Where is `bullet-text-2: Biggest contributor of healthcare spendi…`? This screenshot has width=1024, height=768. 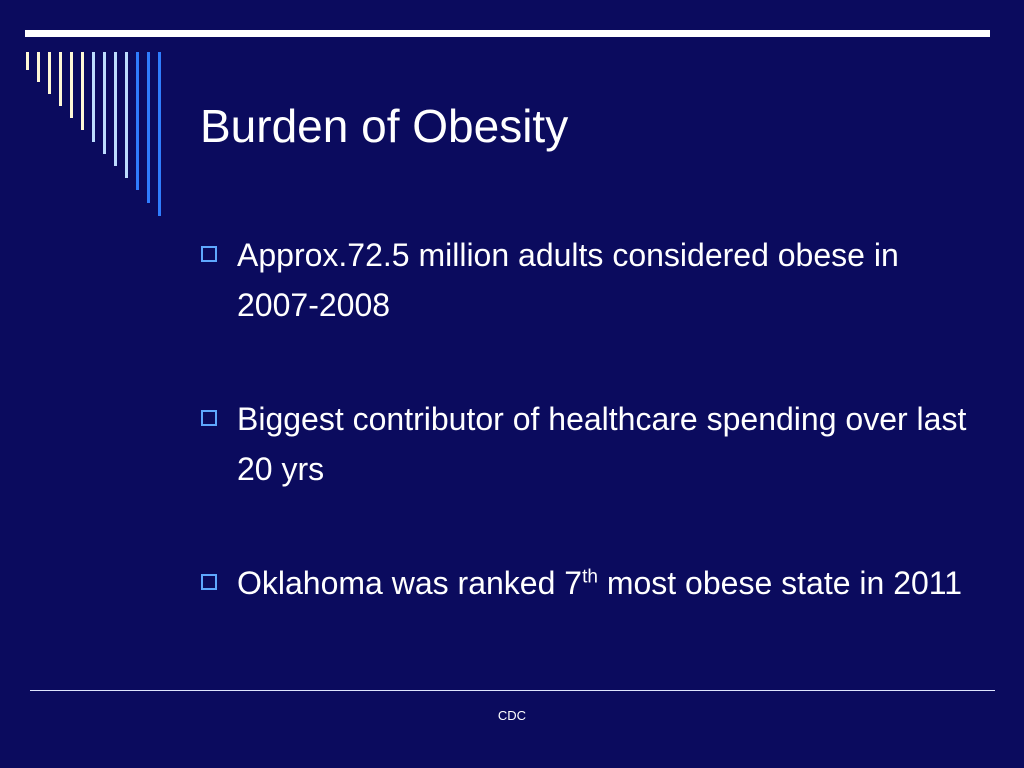
bullet-text-2: Biggest contributor of healthcare spendi… is located at coordinates (602, 444).